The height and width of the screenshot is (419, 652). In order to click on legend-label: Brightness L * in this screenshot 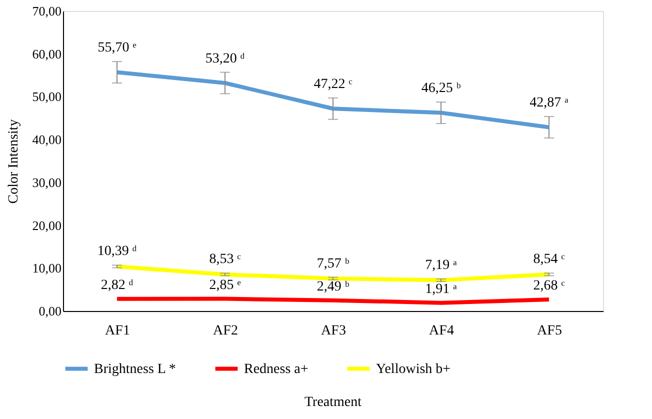, I will do `click(135, 369)`.